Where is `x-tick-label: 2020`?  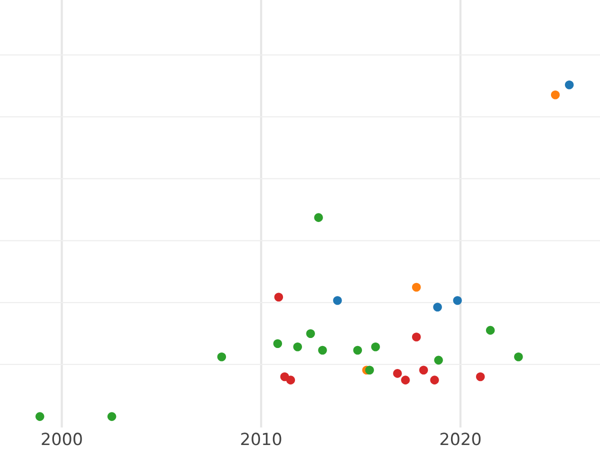 x-tick-label: 2020 is located at coordinates (460, 439).